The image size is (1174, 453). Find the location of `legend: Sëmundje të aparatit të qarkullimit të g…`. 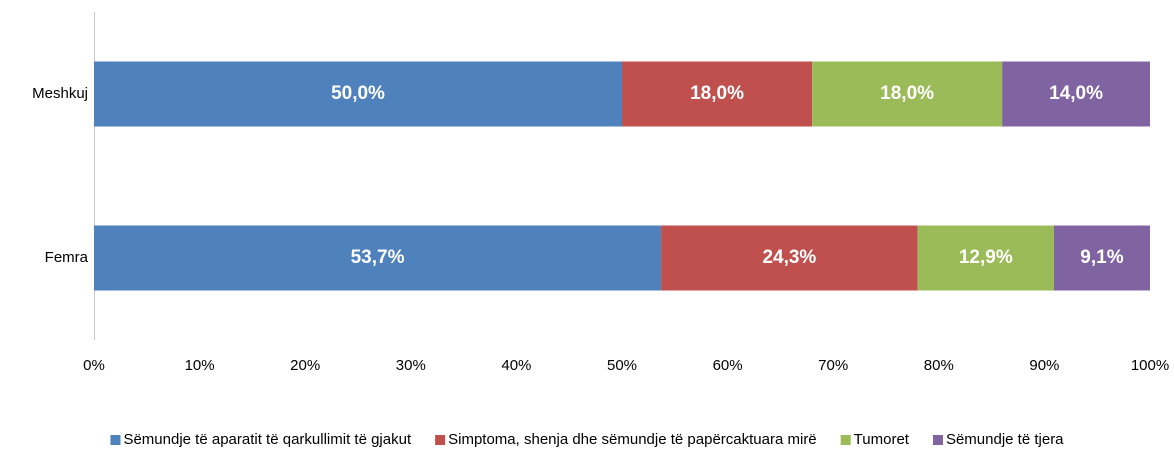

legend: Sëmundje të aparatit të qarkullimit të g… is located at coordinates (587, 439).